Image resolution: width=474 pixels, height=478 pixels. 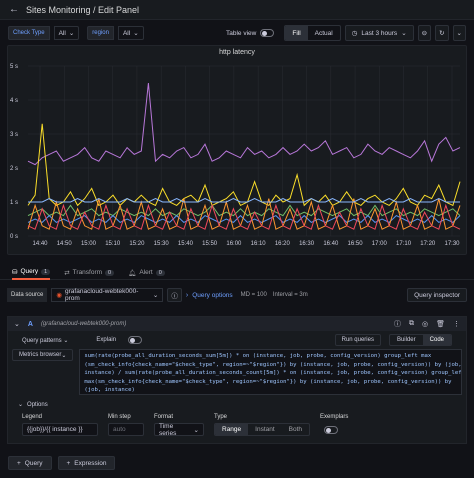 I want to click on x-tick-label: 17:10, so click(x=404, y=244).